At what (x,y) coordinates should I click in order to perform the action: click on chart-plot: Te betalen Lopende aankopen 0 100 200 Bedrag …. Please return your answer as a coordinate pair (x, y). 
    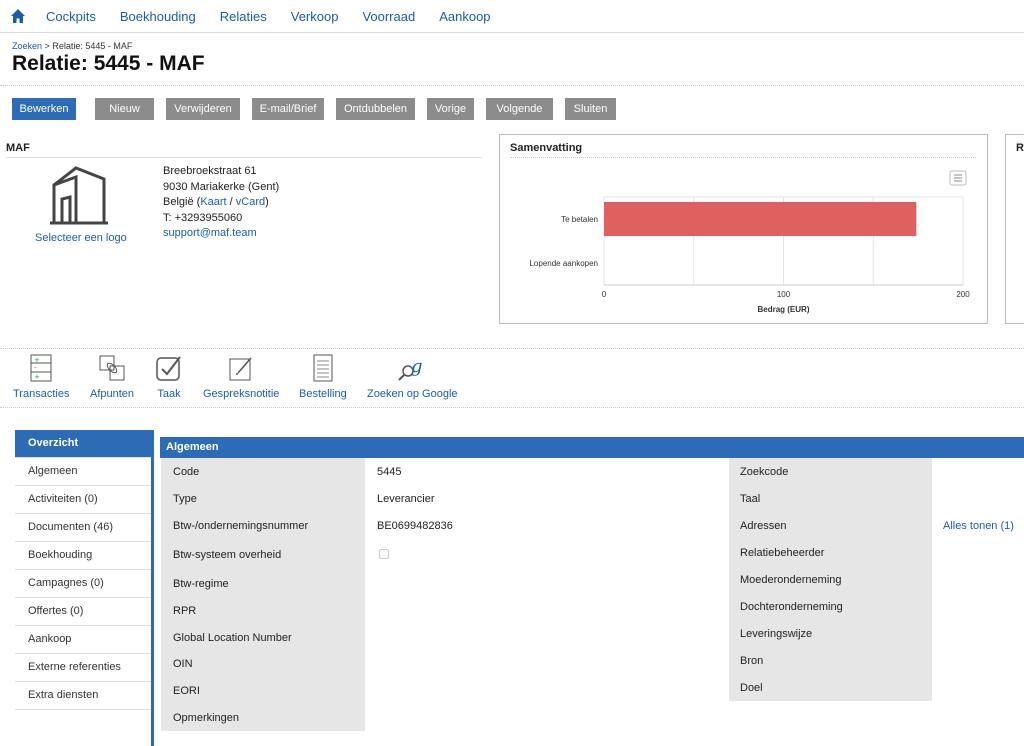
    Looking at the image, I should click on (749, 255).